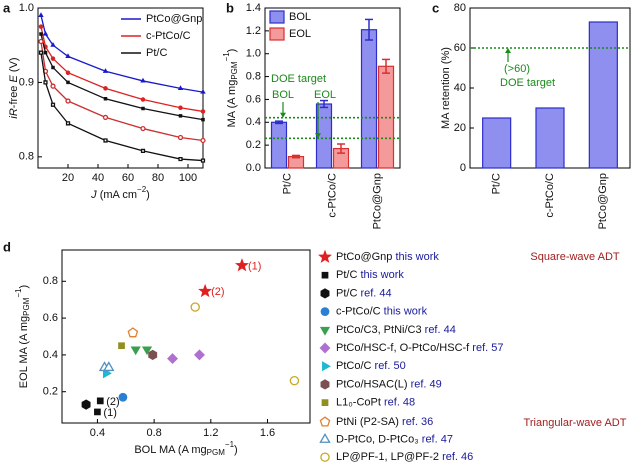 This screenshot has width=640, height=464. What do you see at coordinates (277, 17) in the screenshot?
I see `legend-swatch` at bounding box center [277, 17].